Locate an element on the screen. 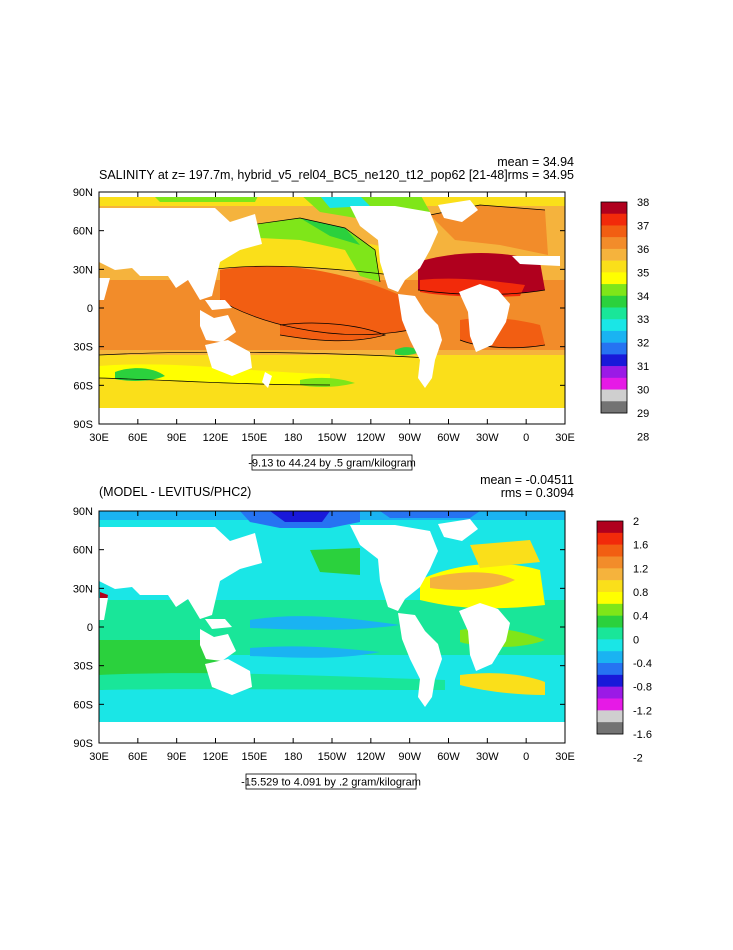  difference-colorbar: 2 1.6 1.2 0.8 0.4 0 -0.4 -0.8 -1.2 -1.6 -2 is located at coordinates (624, 640).